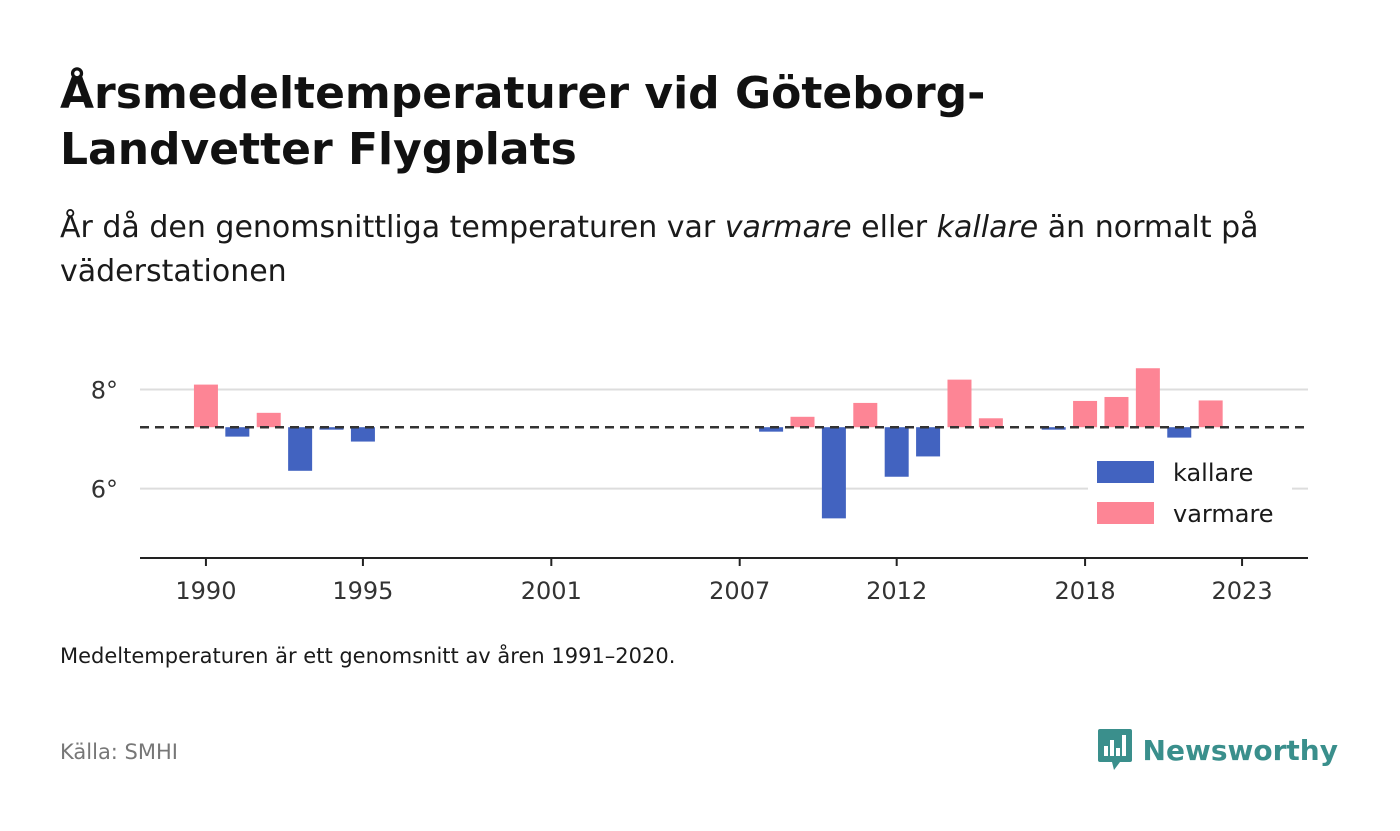 The width and height of the screenshot is (1400, 831). What do you see at coordinates (987, 227) in the screenshot?
I see `subtitle-emphasis-colder: kallare` at bounding box center [987, 227].